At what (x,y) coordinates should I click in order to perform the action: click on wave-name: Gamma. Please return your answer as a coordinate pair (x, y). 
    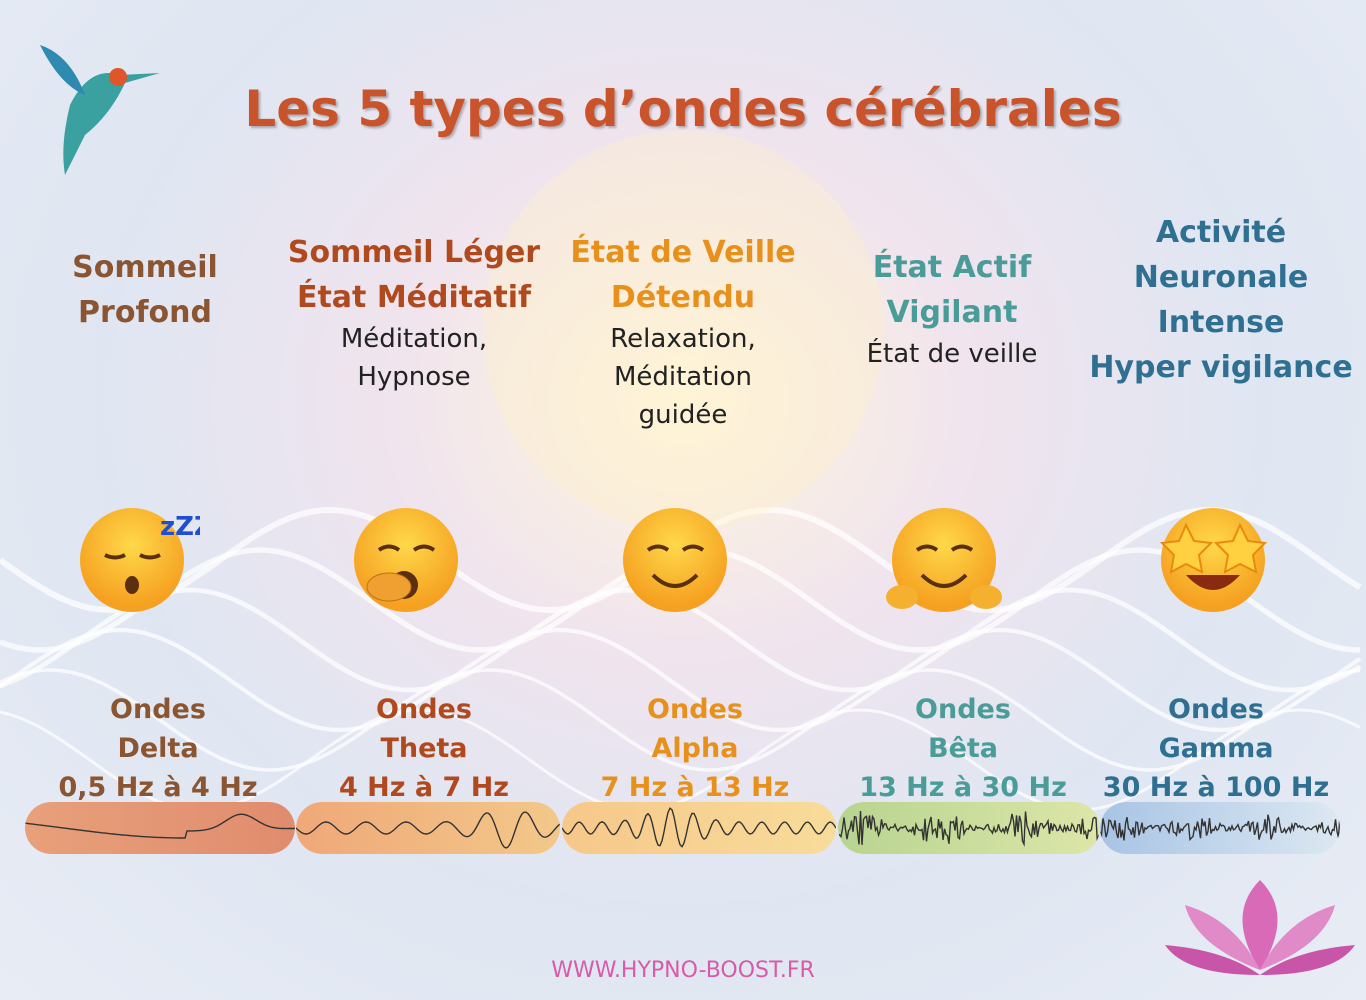
    Looking at the image, I should click on (1216, 748).